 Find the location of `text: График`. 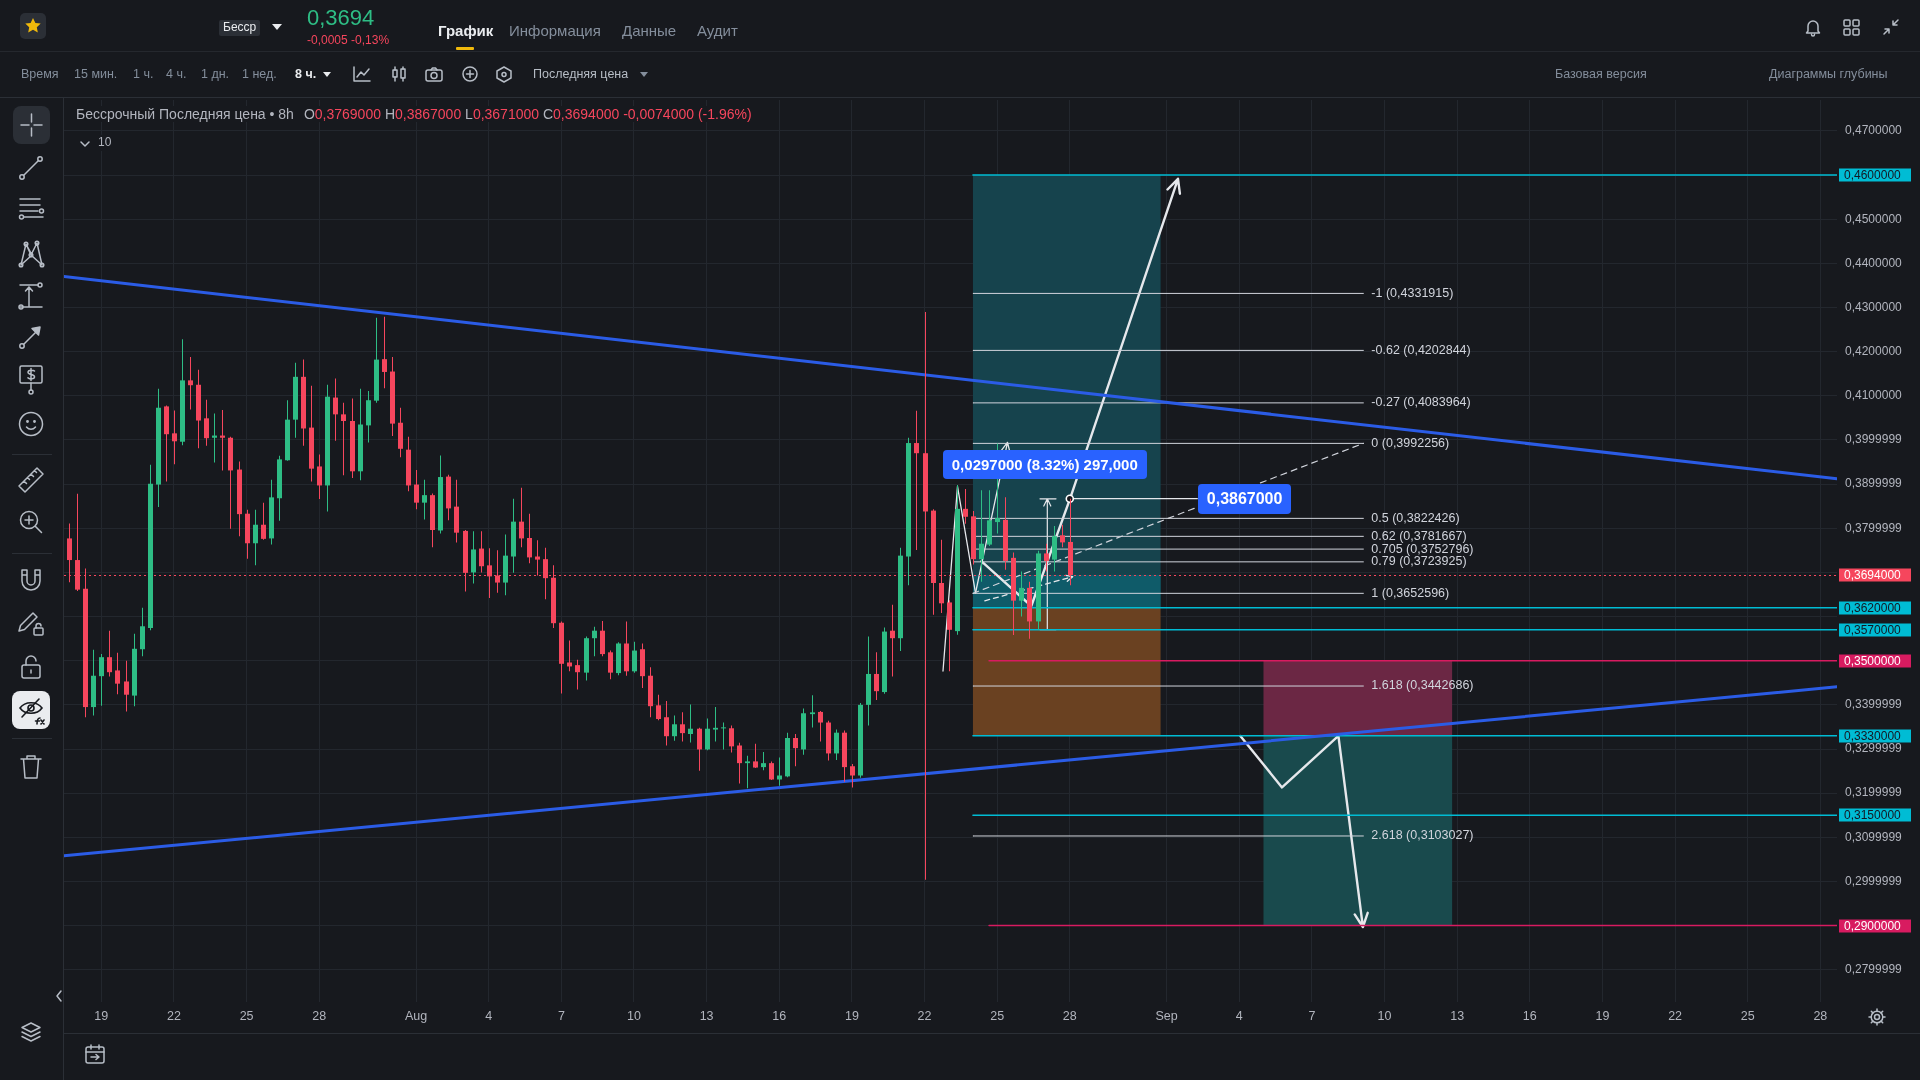

text: График is located at coordinates (466, 31).